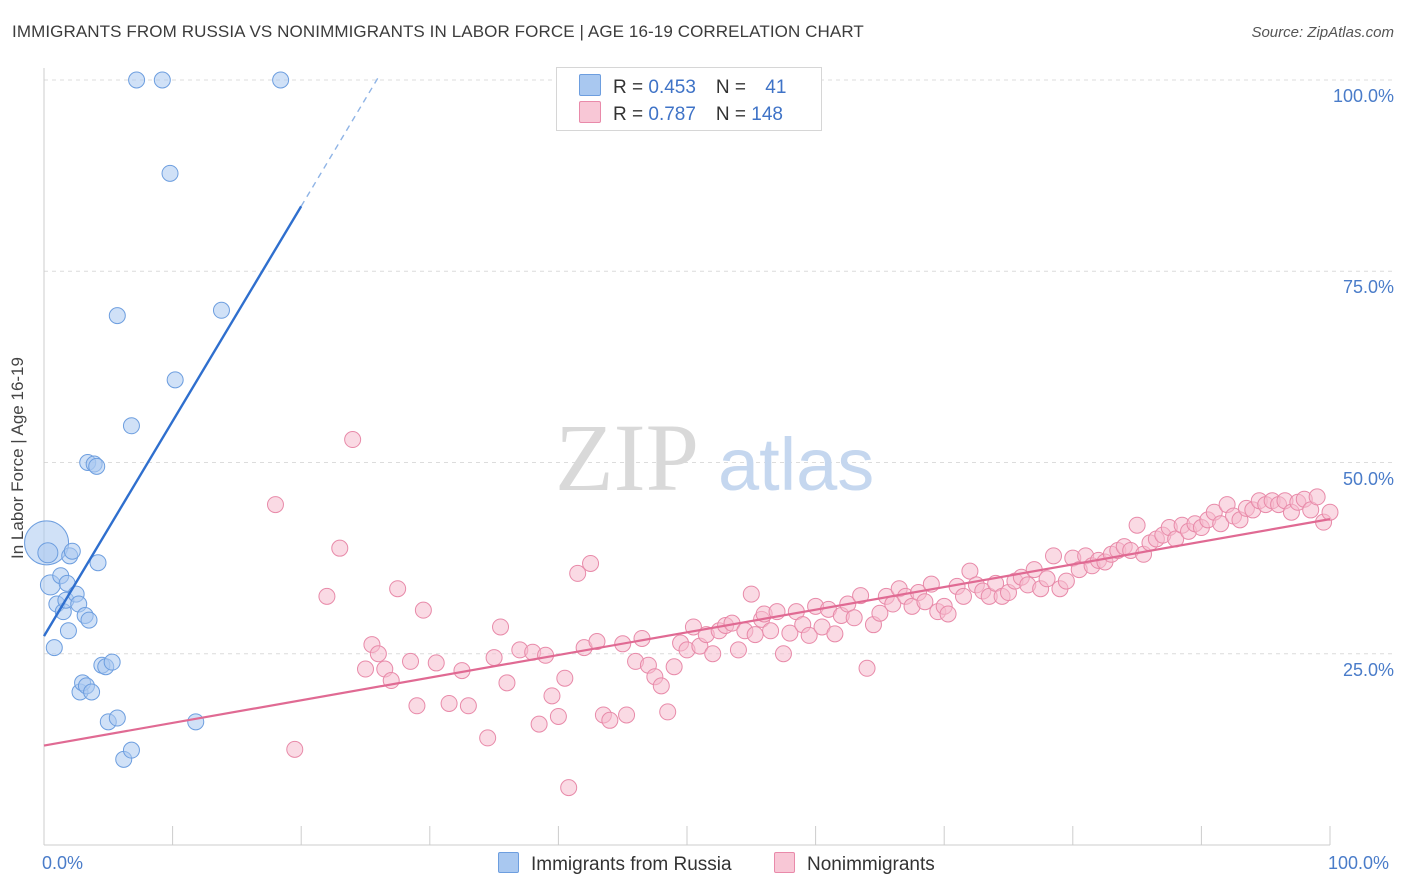 The height and width of the screenshot is (892, 1406). What do you see at coordinates (796, 464) in the screenshot?
I see `watermark-atlas: atlas` at bounding box center [796, 464].